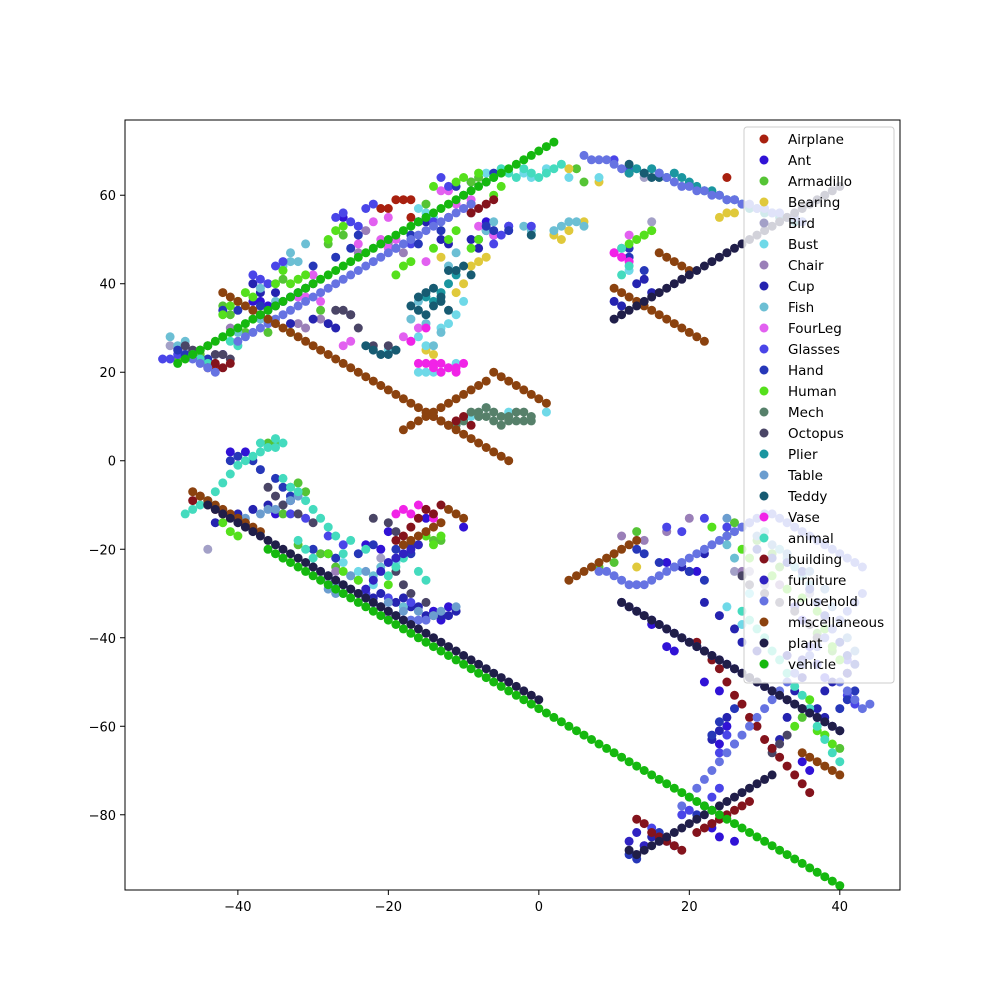 The height and width of the screenshot is (1000, 1000). What do you see at coordinates (814, 203) in the screenshot?
I see `legend-label: Bearing` at bounding box center [814, 203].